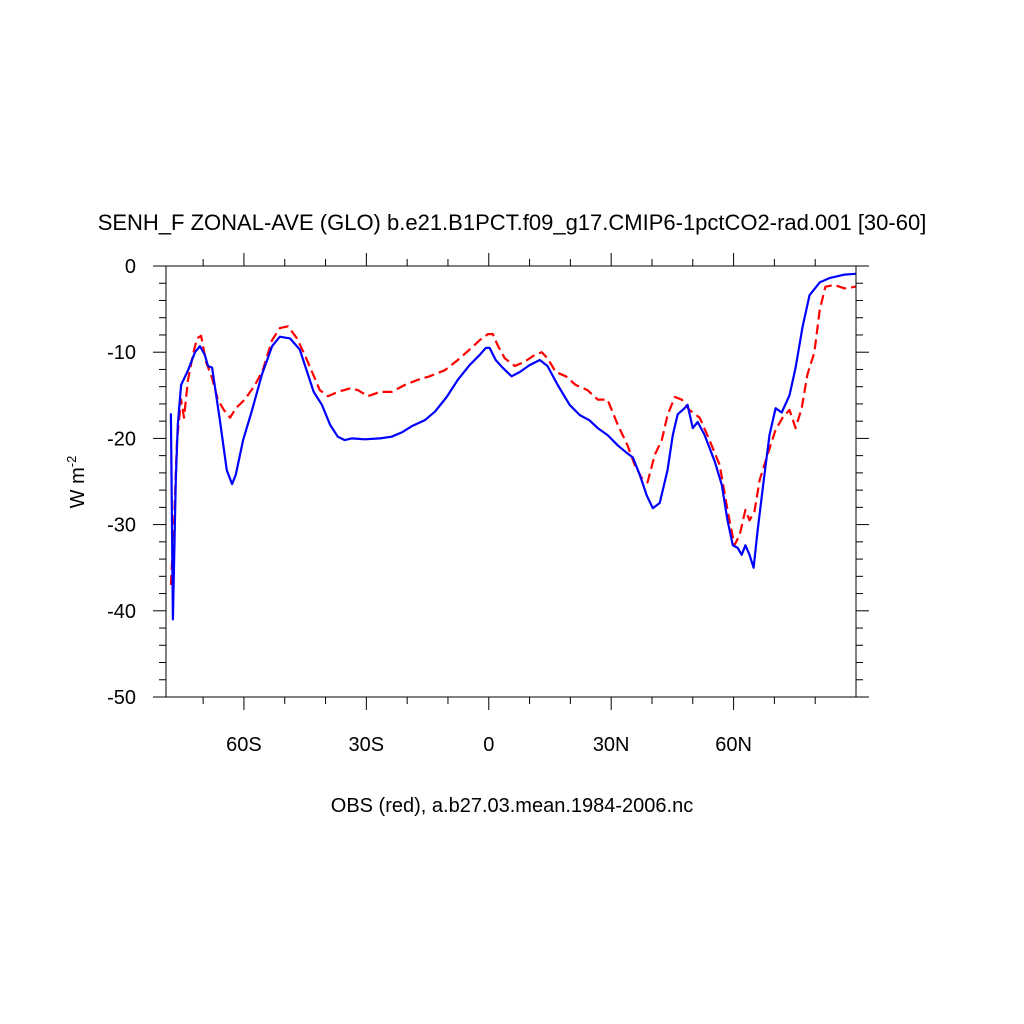 This screenshot has width=1024, height=1024. Describe the element at coordinates (71, 462) in the screenshot. I see `y-axis-label-exponent: -2` at that location.